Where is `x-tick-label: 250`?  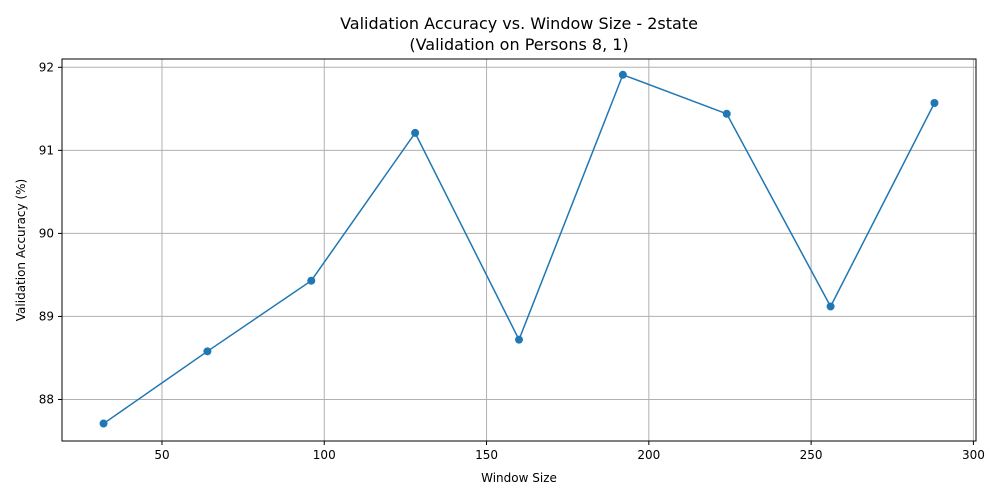 x-tick-label: 250 is located at coordinates (811, 455).